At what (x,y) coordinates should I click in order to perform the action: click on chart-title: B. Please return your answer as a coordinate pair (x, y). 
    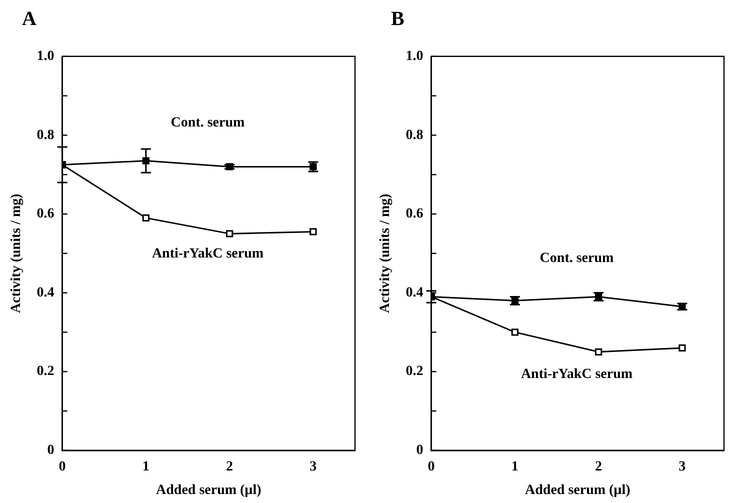
    Looking at the image, I should click on (397, 19).